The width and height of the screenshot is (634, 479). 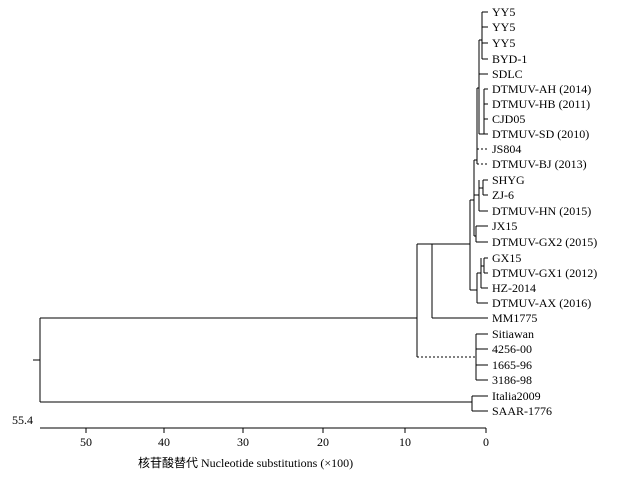 I want to click on leaf-label: JS804, so click(x=506, y=149).